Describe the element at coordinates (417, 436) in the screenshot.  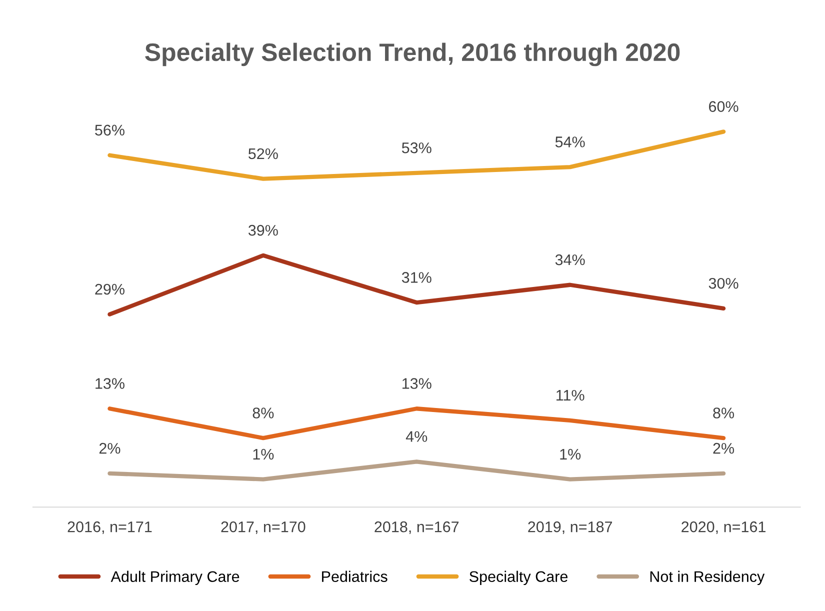
I see `data-label: 4%` at that location.